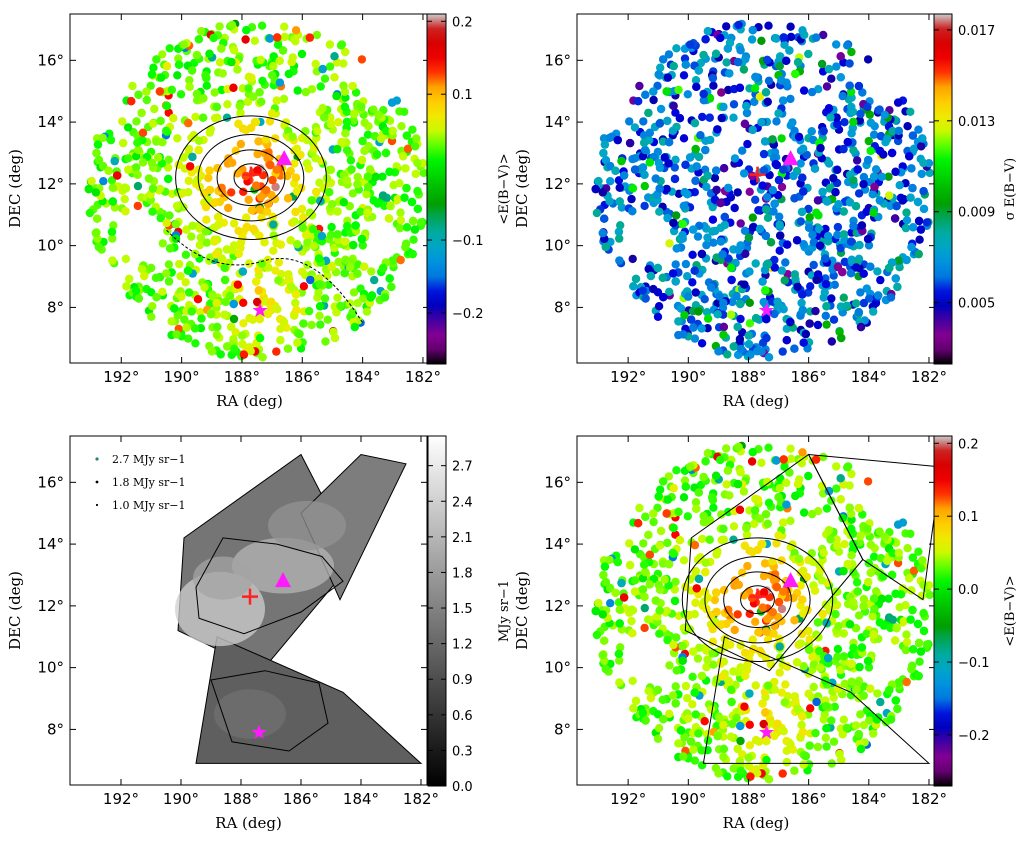 This screenshot has width=1028, height=849. I want to click on emission-region, so click(250, 714).